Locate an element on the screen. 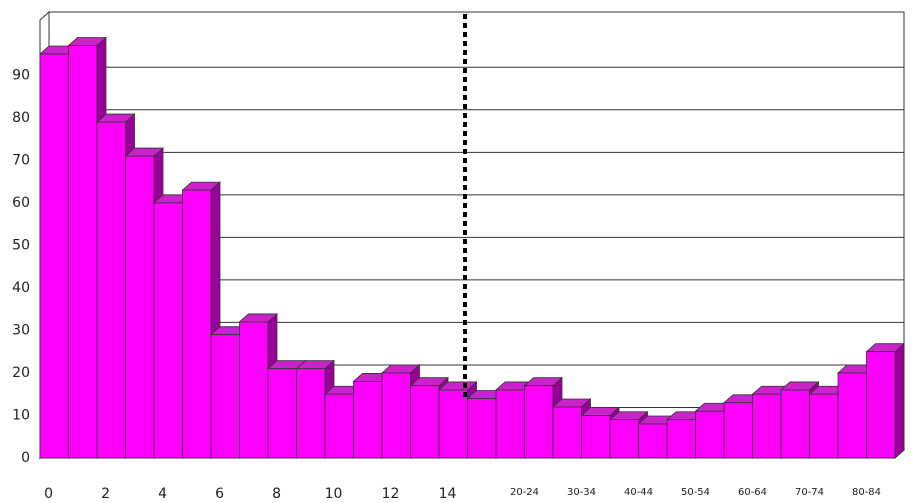 Image resolution: width=915 pixels, height=503 pixels. x-tick-label: 14 is located at coordinates (448, 494).